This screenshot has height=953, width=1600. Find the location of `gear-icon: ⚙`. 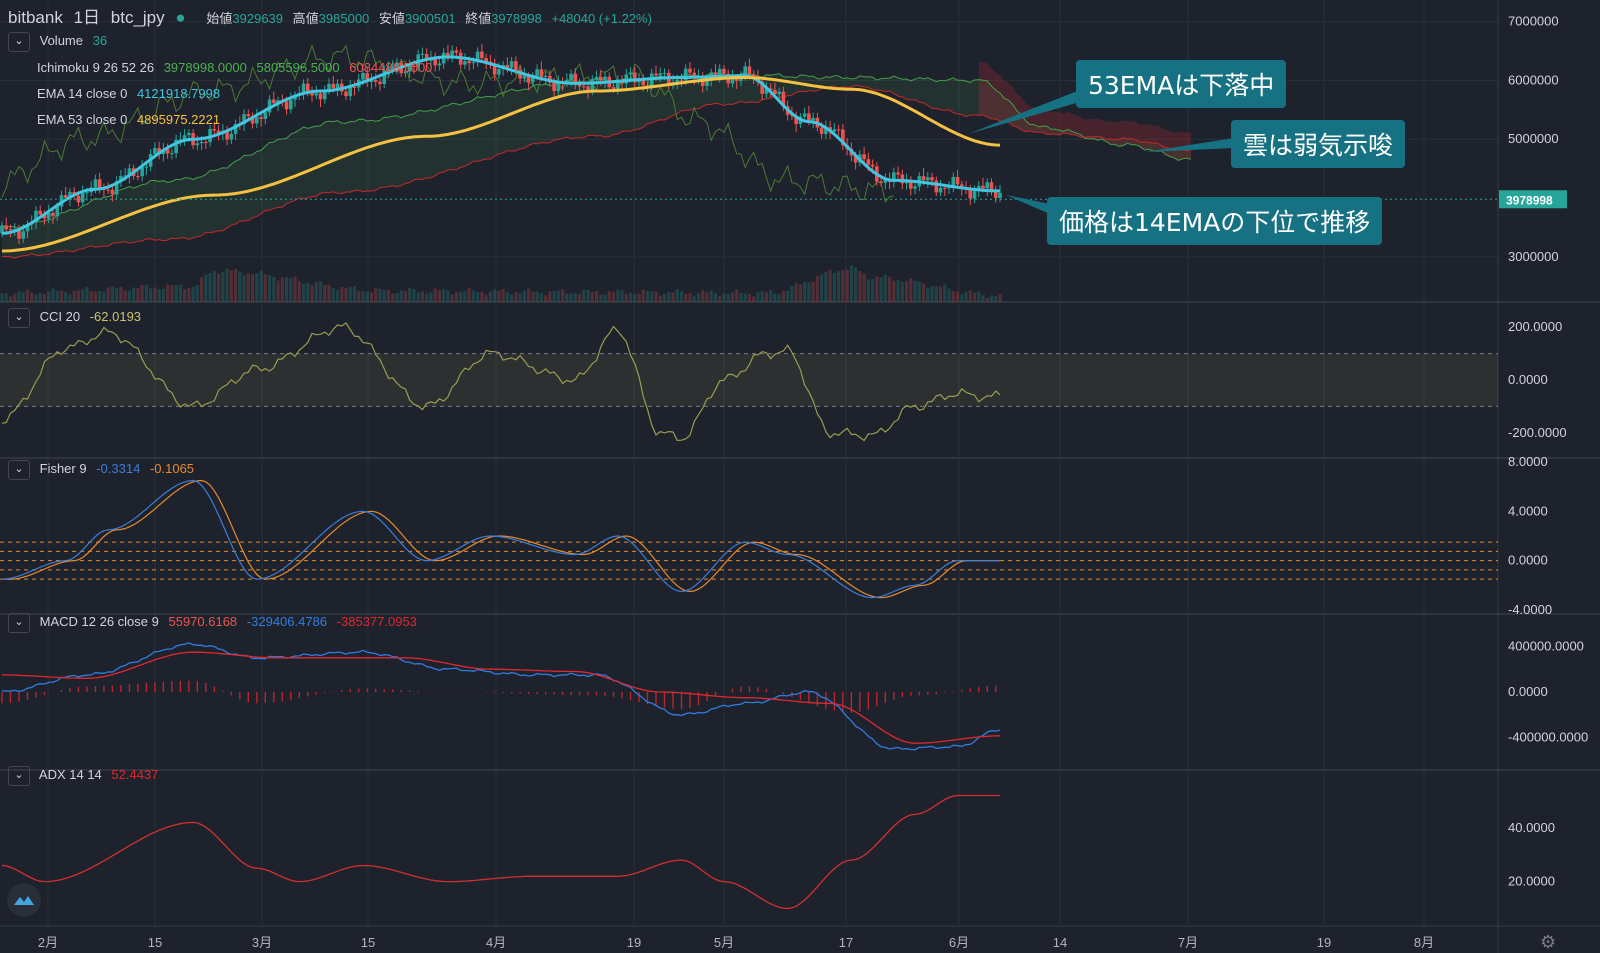

gear-icon: ⚙ is located at coordinates (1548, 942).